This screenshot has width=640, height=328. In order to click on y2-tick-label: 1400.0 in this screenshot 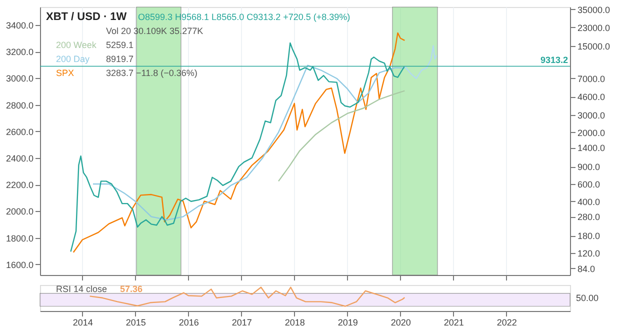, I will do `click(592, 148)`.